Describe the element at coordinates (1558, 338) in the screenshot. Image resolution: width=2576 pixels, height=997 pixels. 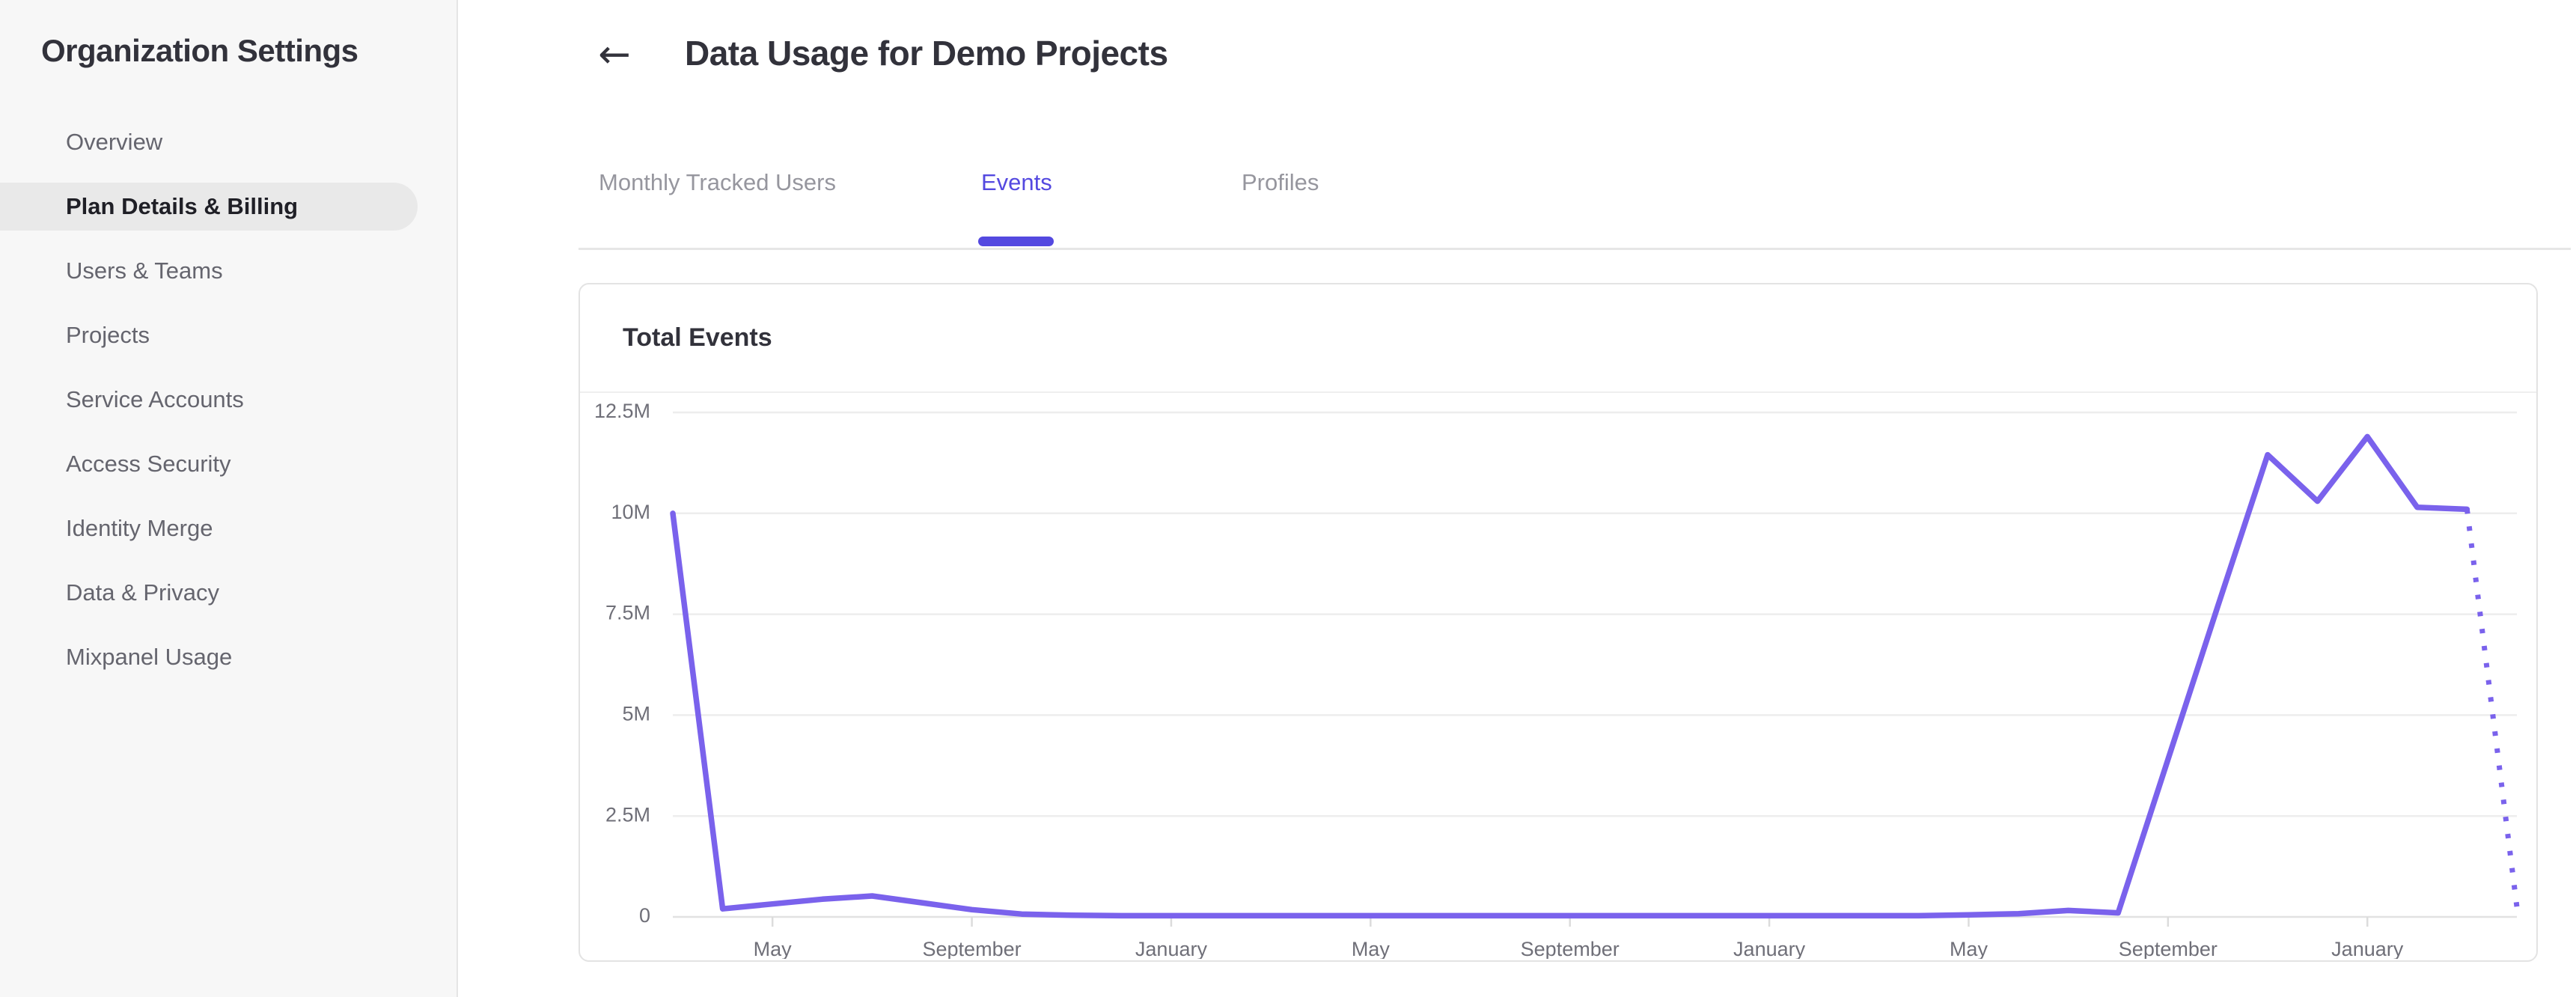
I see `card-header: Total Events` at that location.